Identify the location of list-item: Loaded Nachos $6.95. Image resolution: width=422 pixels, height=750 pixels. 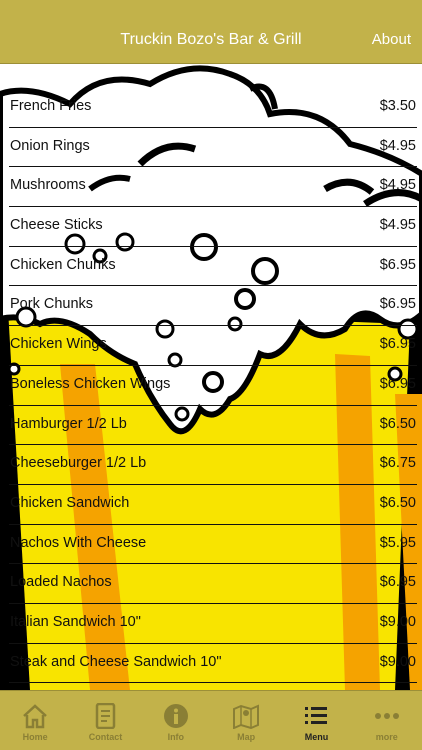
(213, 584).